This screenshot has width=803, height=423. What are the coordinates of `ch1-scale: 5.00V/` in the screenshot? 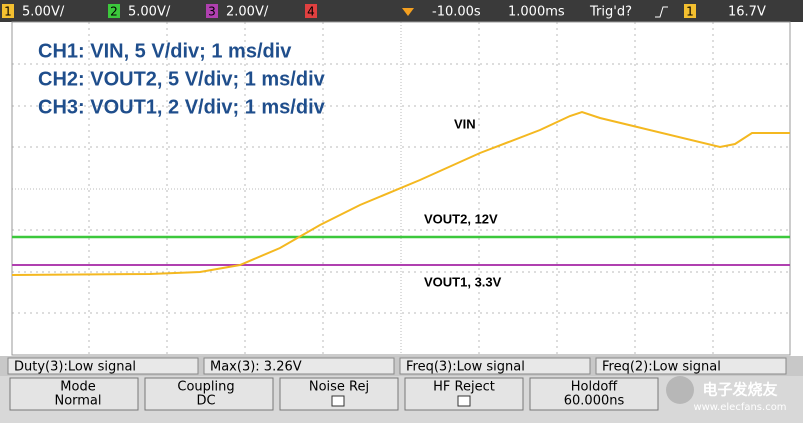 It's located at (43, 12).